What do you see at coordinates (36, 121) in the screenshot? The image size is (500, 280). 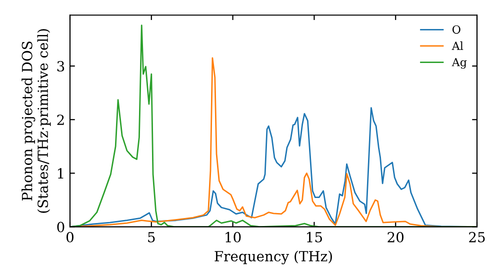 I see `y-axis-title: Phonon projected DOS (States/THz·primitive cell)` at bounding box center [36, 121].